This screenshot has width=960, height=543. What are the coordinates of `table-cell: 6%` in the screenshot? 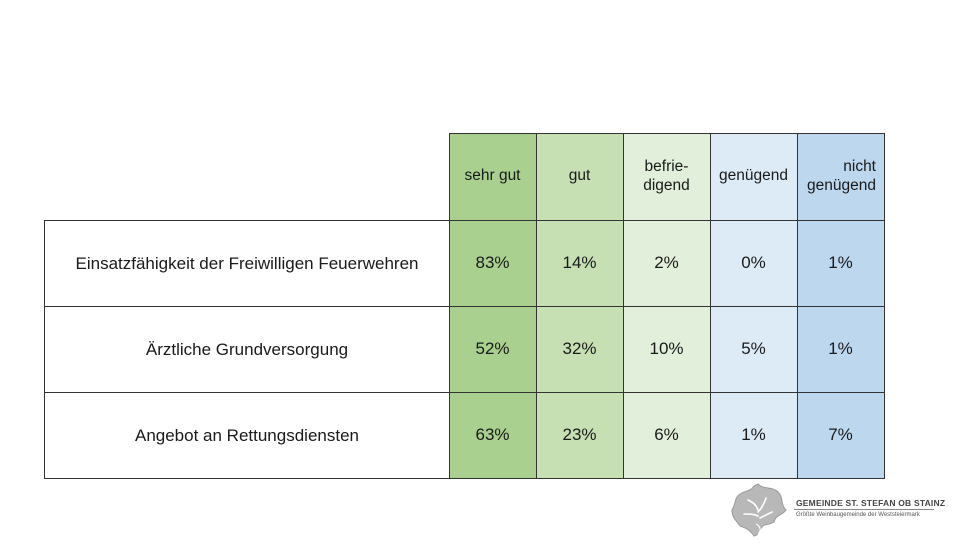 It's located at (666, 435).